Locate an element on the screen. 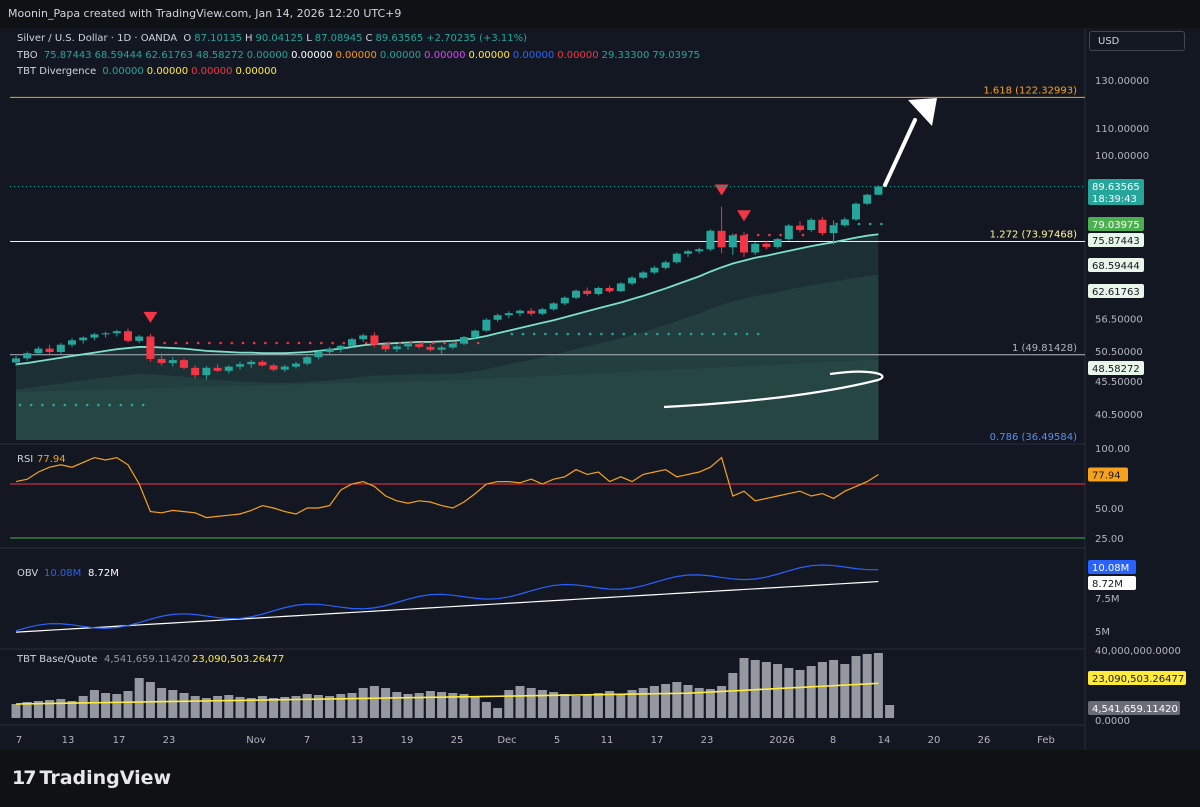 Image resolution: width=1200 pixels, height=807 pixels. tbo-value: 79.03975 is located at coordinates (676, 55).